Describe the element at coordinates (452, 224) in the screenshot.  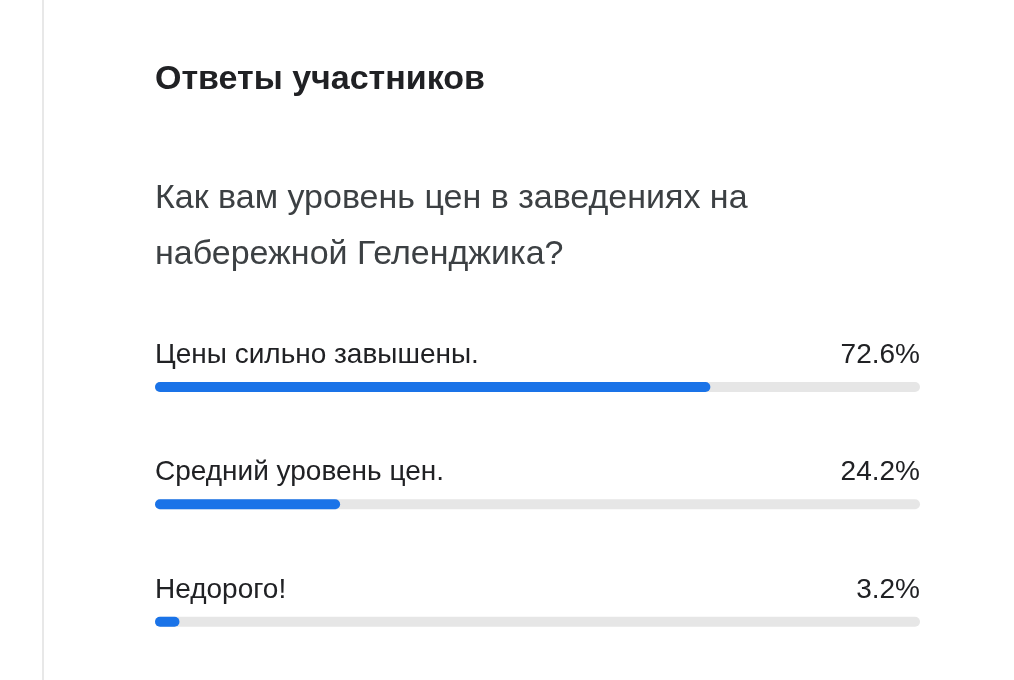
I see `chart-subtitle: Как вам уровень цен в заведениях на набережной Геленджика?` at that location.